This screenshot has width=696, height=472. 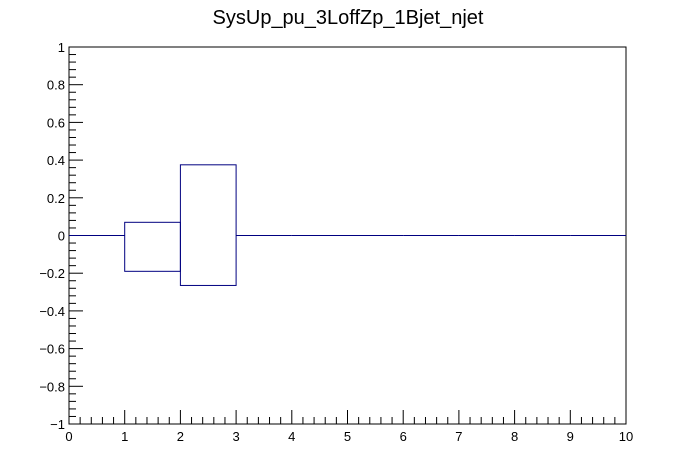 What do you see at coordinates (57, 424) in the screenshot?
I see `y-tick-label: −1` at bounding box center [57, 424].